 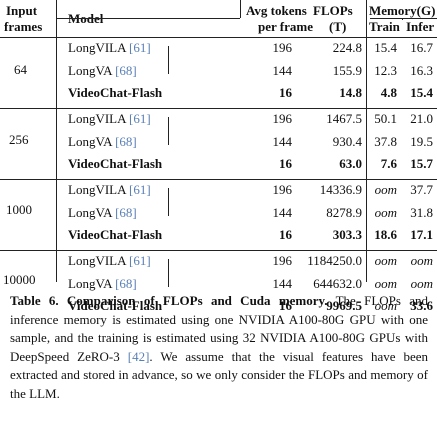 What do you see at coordinates (385, 141) in the screenshot?
I see `table-cell-train-memory: 37.8` at bounding box center [385, 141].